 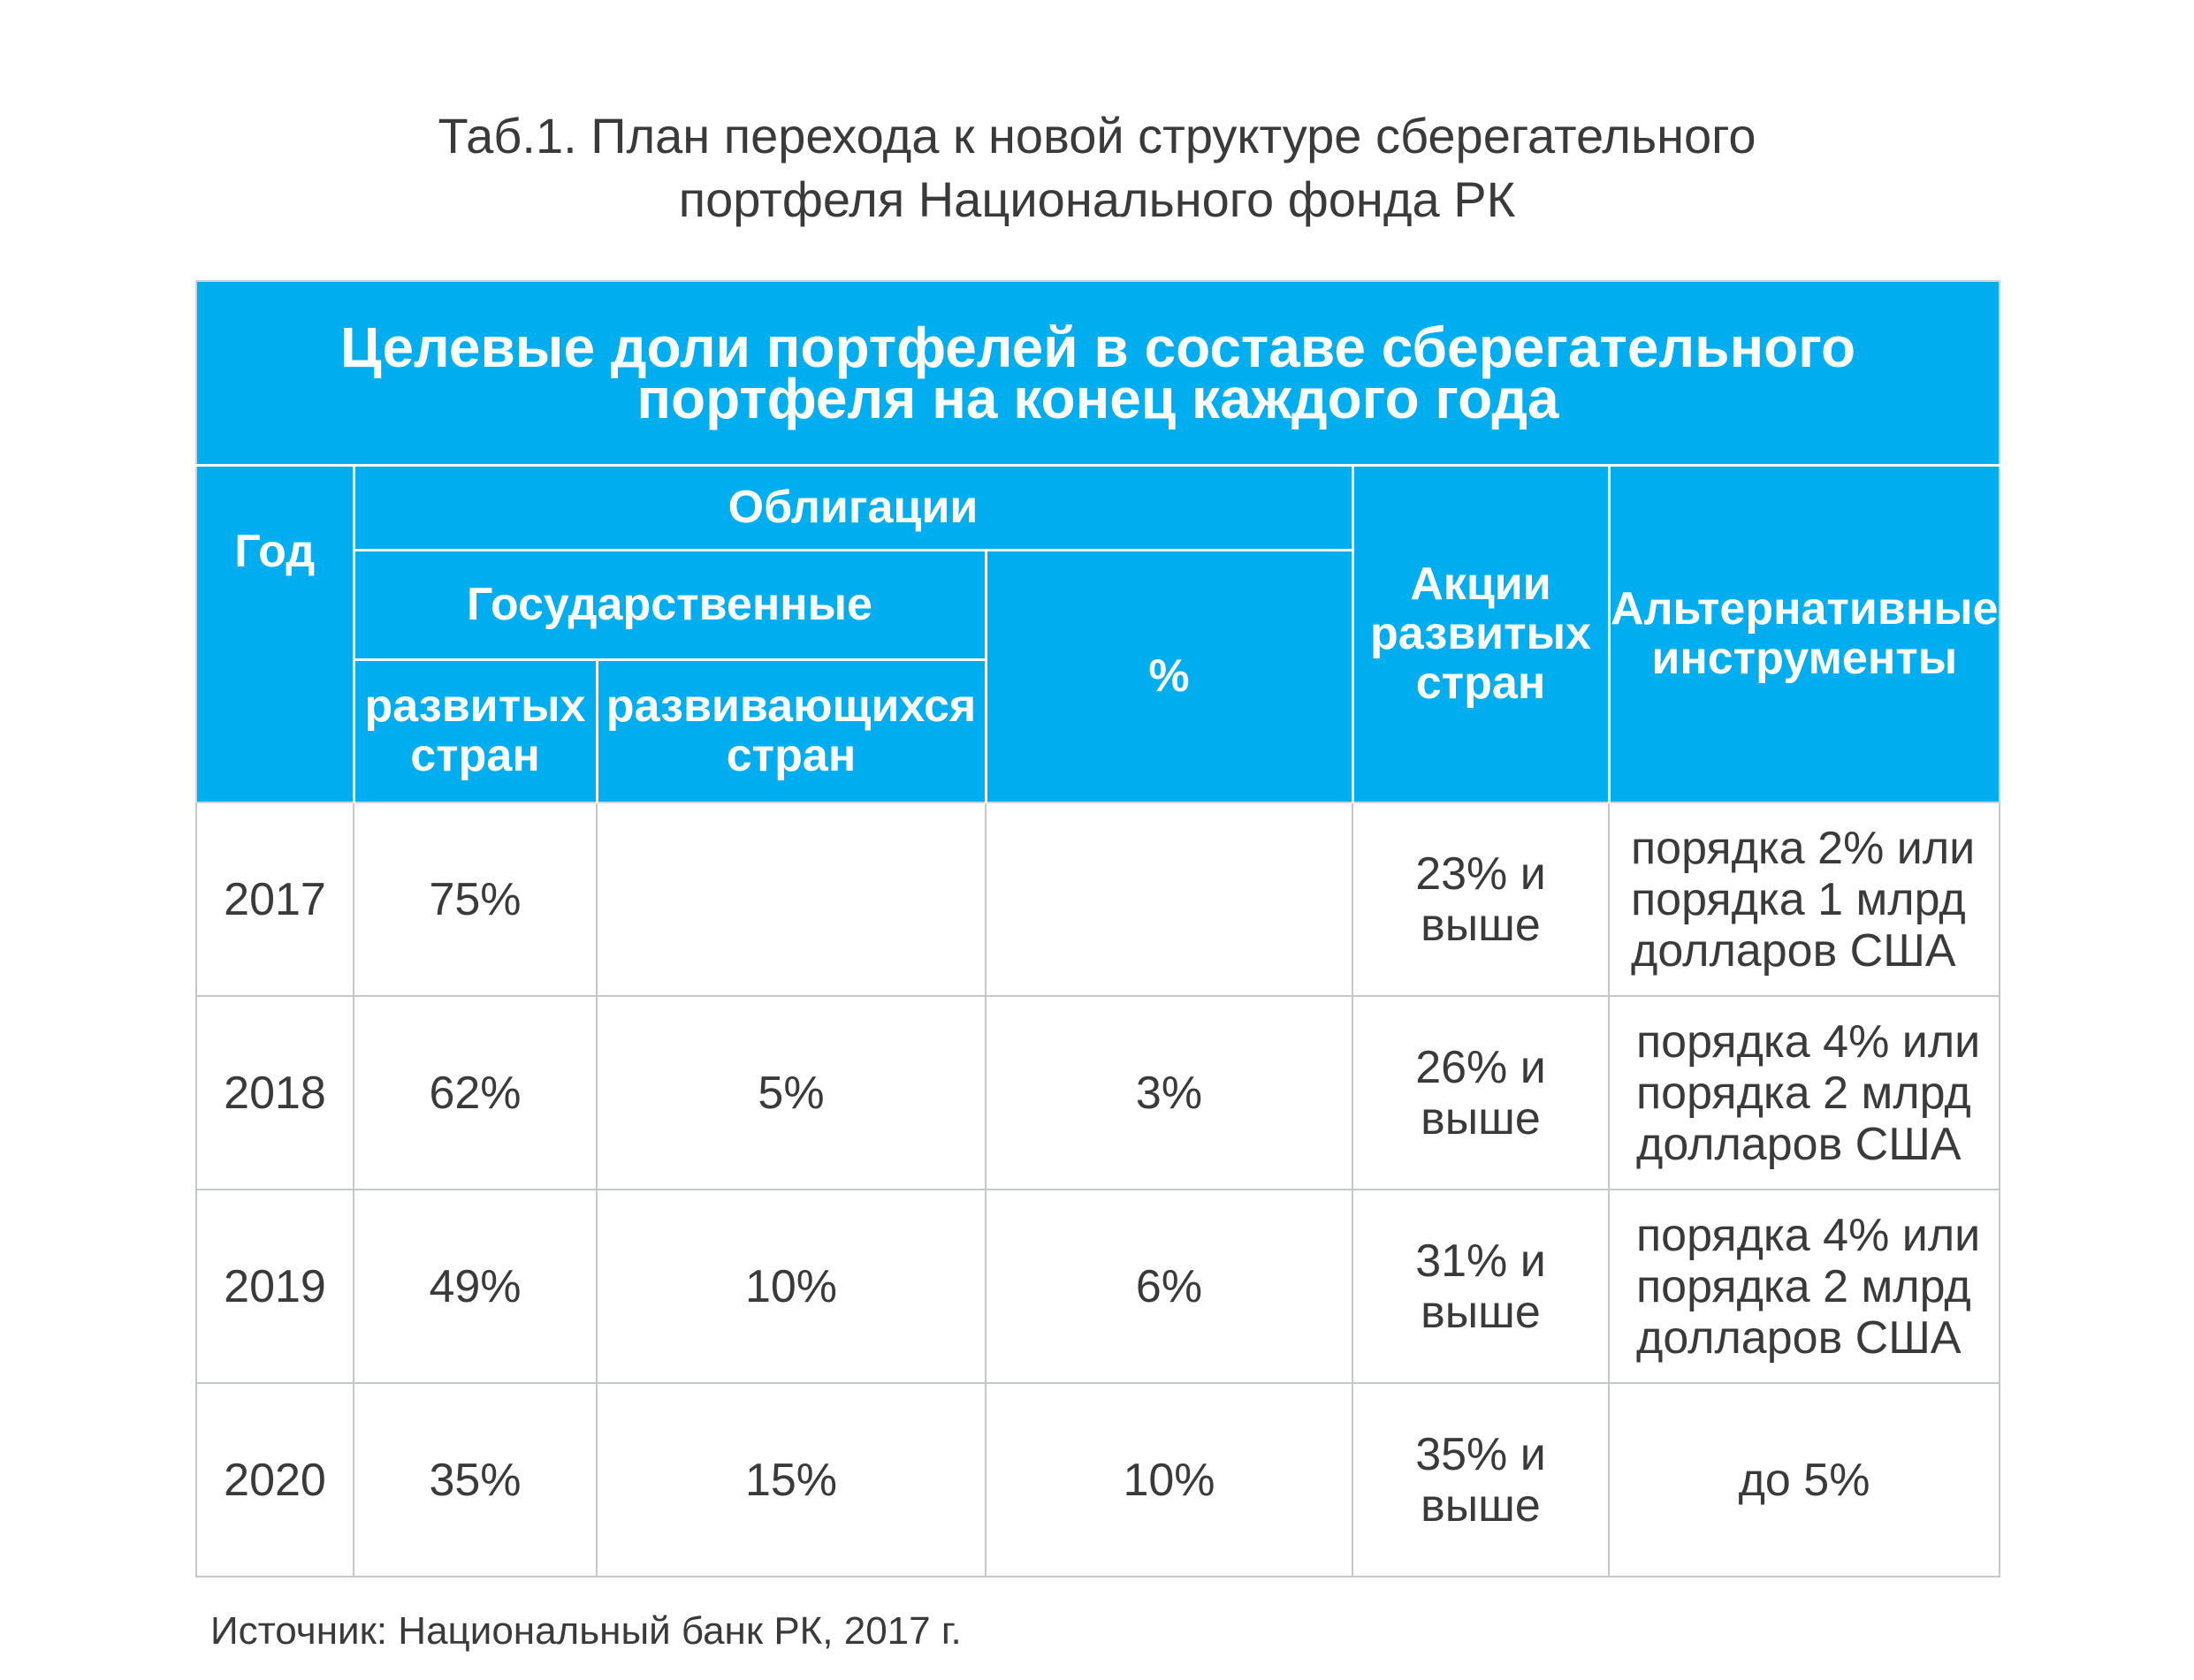 I want to click on header-government: Государственные, so click(x=669, y=604).